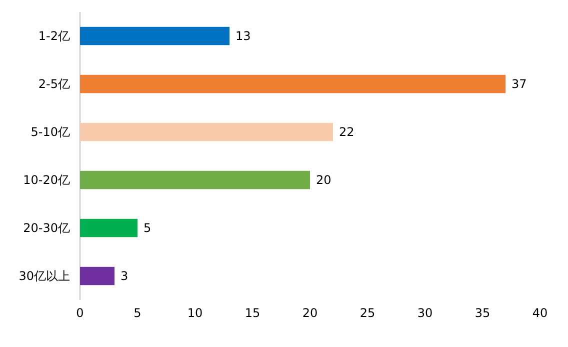  What do you see at coordinates (346, 132) in the screenshot?
I see `data-label: 22` at bounding box center [346, 132].